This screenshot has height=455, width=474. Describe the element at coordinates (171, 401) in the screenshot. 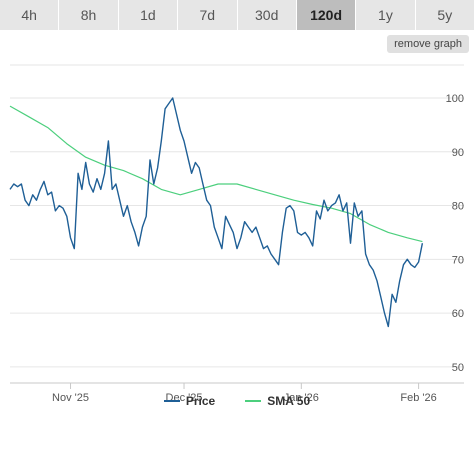

I see `legend-swatch-price` at that location.